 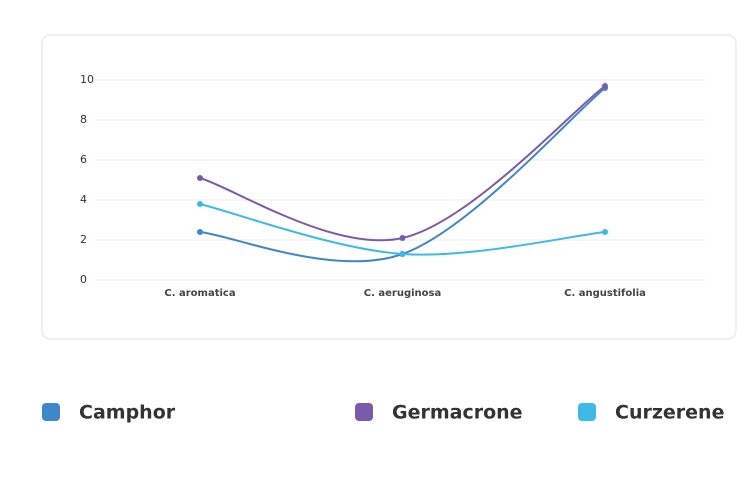 I want to click on legend-label: Curzerene, so click(x=669, y=413).